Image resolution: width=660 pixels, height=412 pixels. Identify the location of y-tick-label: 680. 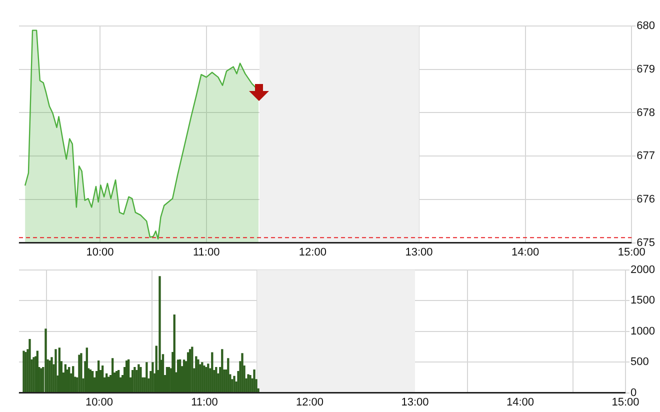
(646, 26).